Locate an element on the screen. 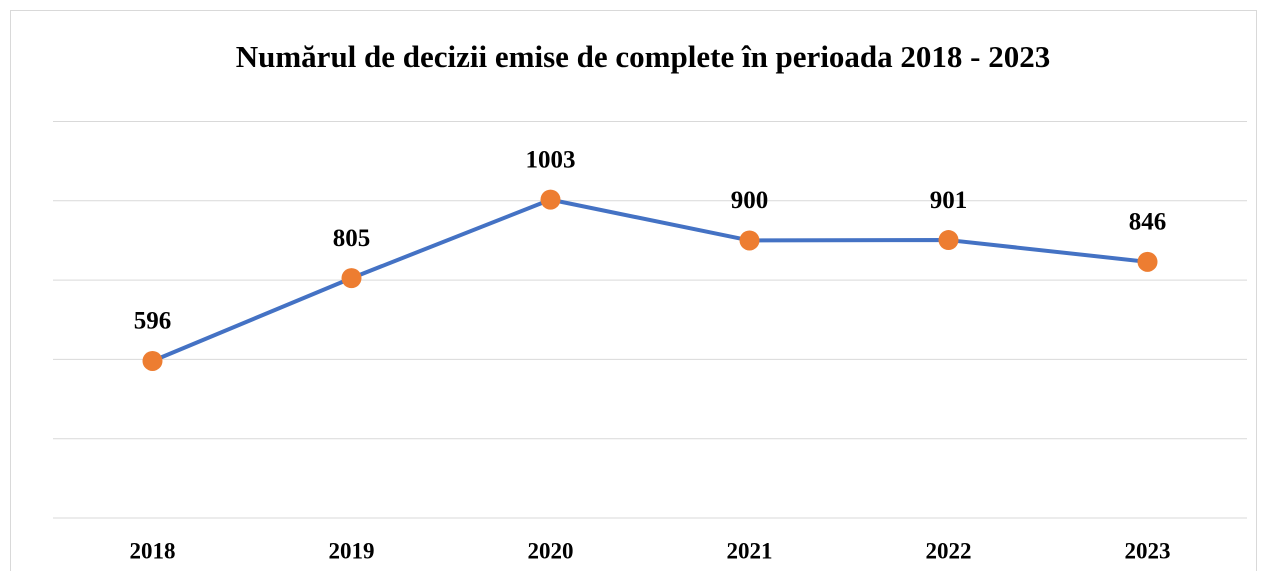  data-label: 900 is located at coordinates (750, 200).